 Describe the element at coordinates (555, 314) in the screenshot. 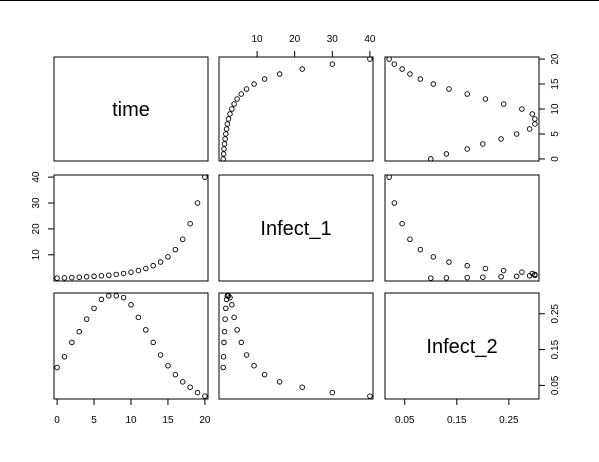

I see `y-tick-label-Infect_2: 0.25` at that location.